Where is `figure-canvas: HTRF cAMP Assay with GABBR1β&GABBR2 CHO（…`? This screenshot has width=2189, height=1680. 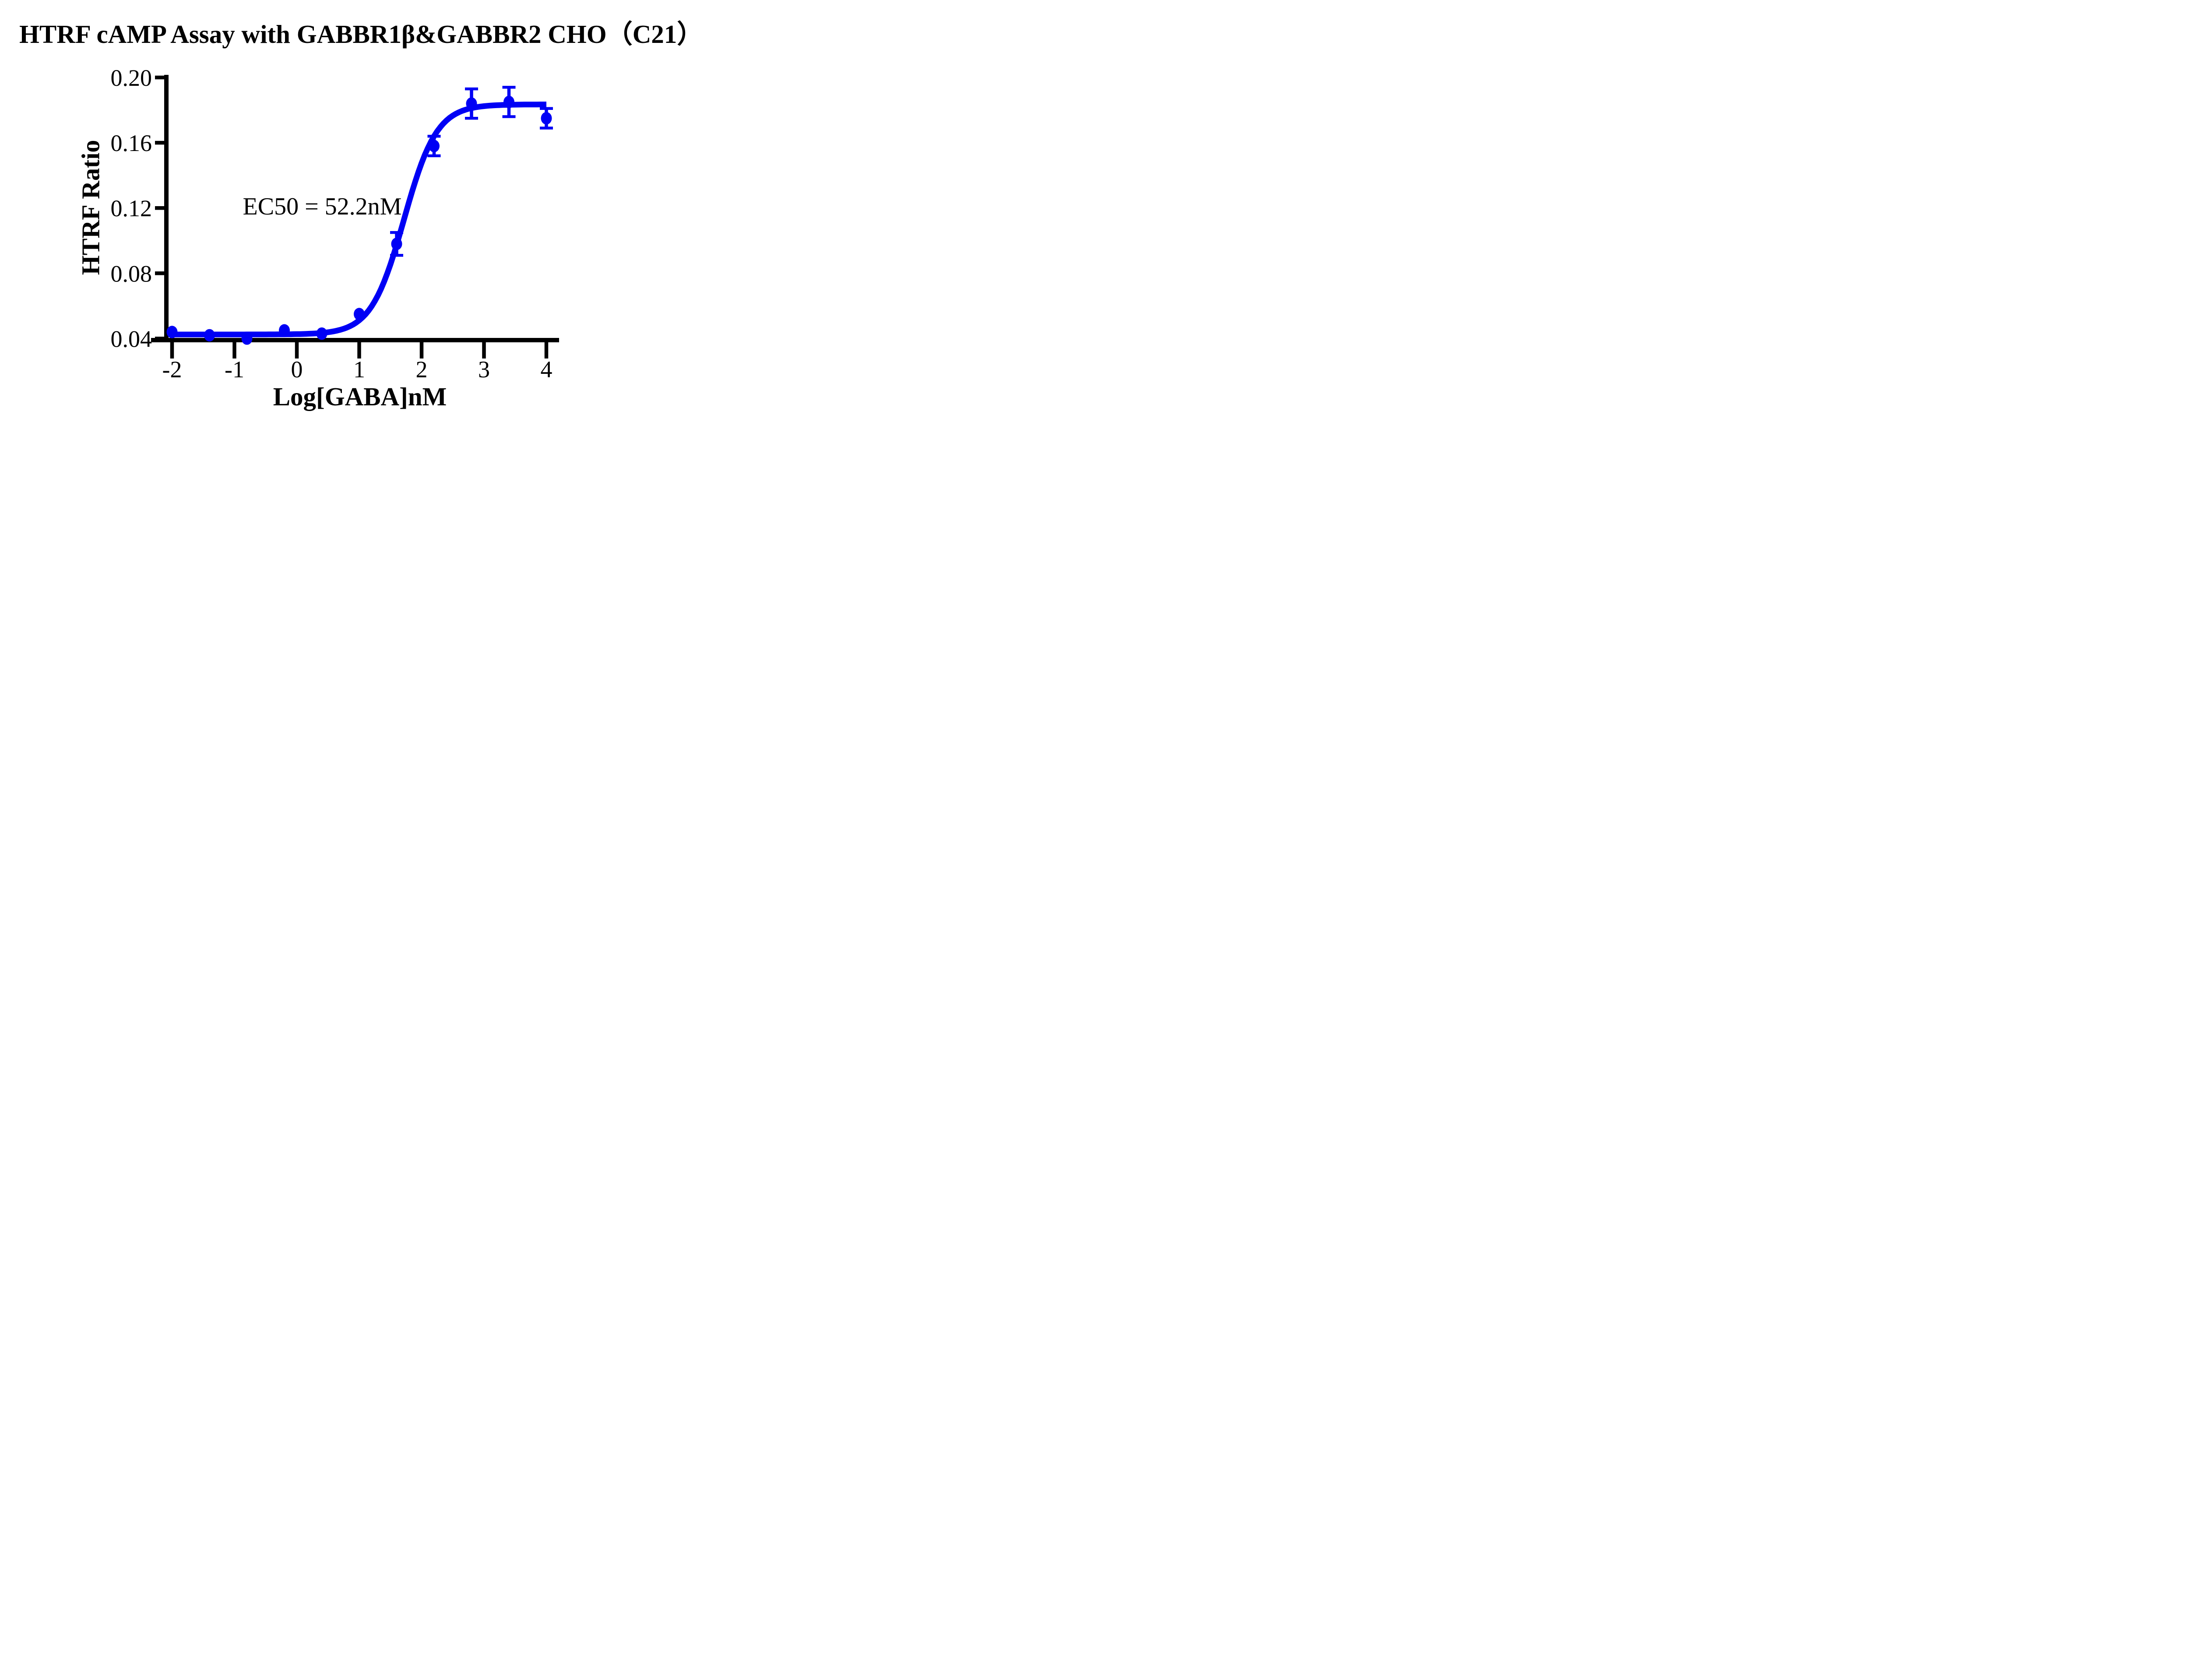 figure-canvas: HTRF cAMP Assay with GABBR1β&GABBR2 CHO（… is located at coordinates (359, 210).